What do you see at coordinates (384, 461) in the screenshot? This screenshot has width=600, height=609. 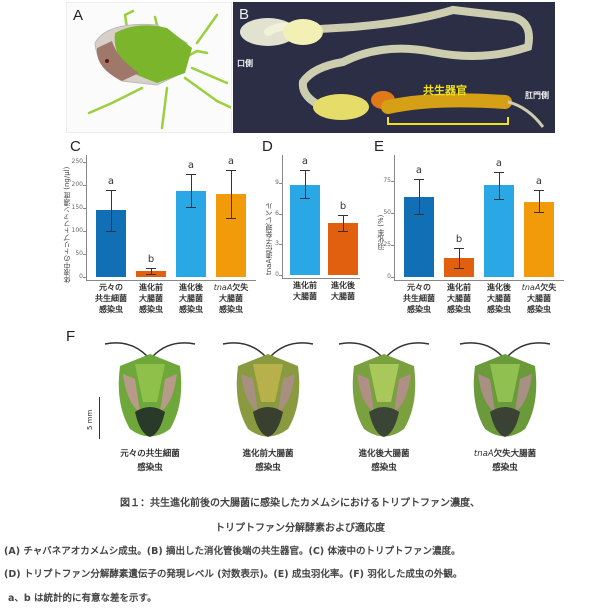 I see `bug-group-label: 進化後大腸菌 感染虫` at bounding box center [384, 461].